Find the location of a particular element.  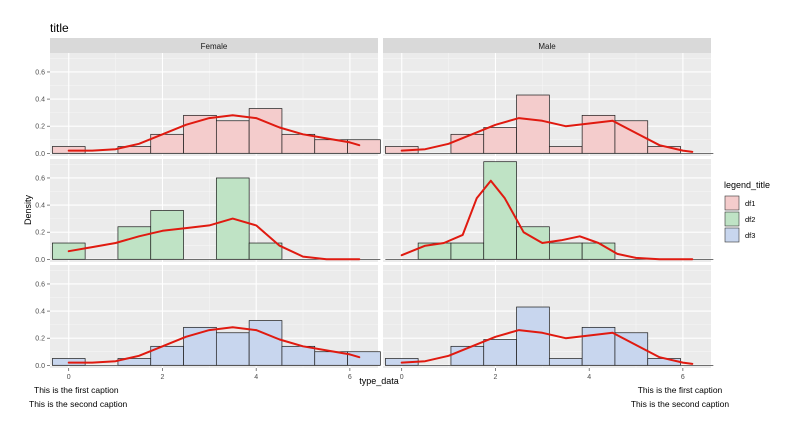

panel-df3-female: 0.0 0.2 0.4 0.6 0 2 4 6 is located at coordinates (208, 323).